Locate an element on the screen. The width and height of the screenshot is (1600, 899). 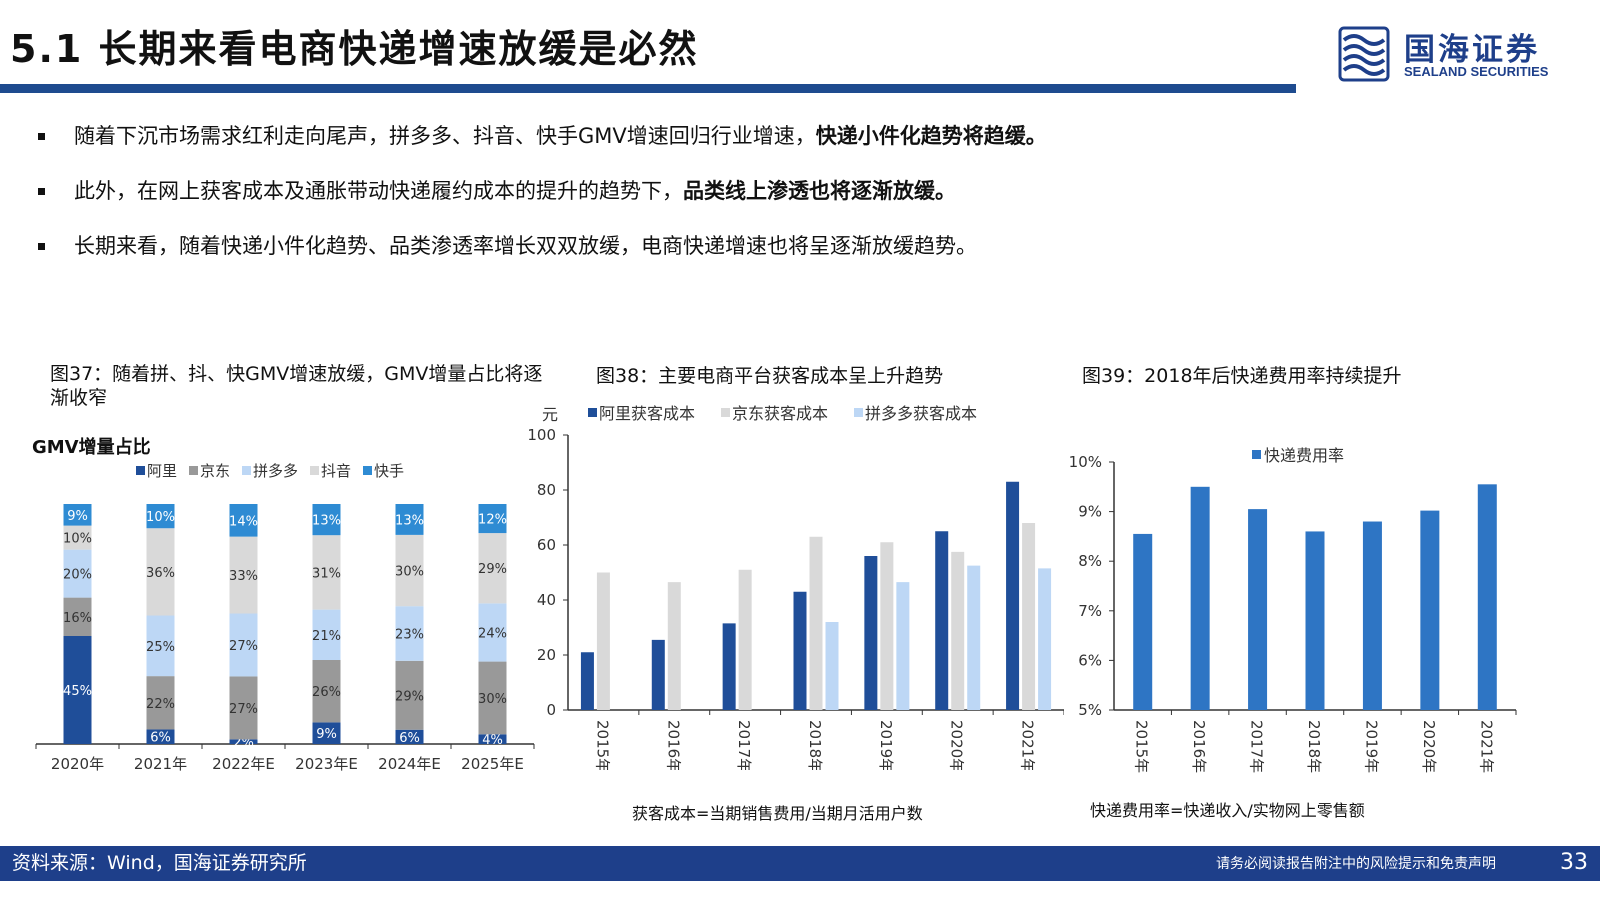
bullet-square-icon is located at coordinates (41, 136).